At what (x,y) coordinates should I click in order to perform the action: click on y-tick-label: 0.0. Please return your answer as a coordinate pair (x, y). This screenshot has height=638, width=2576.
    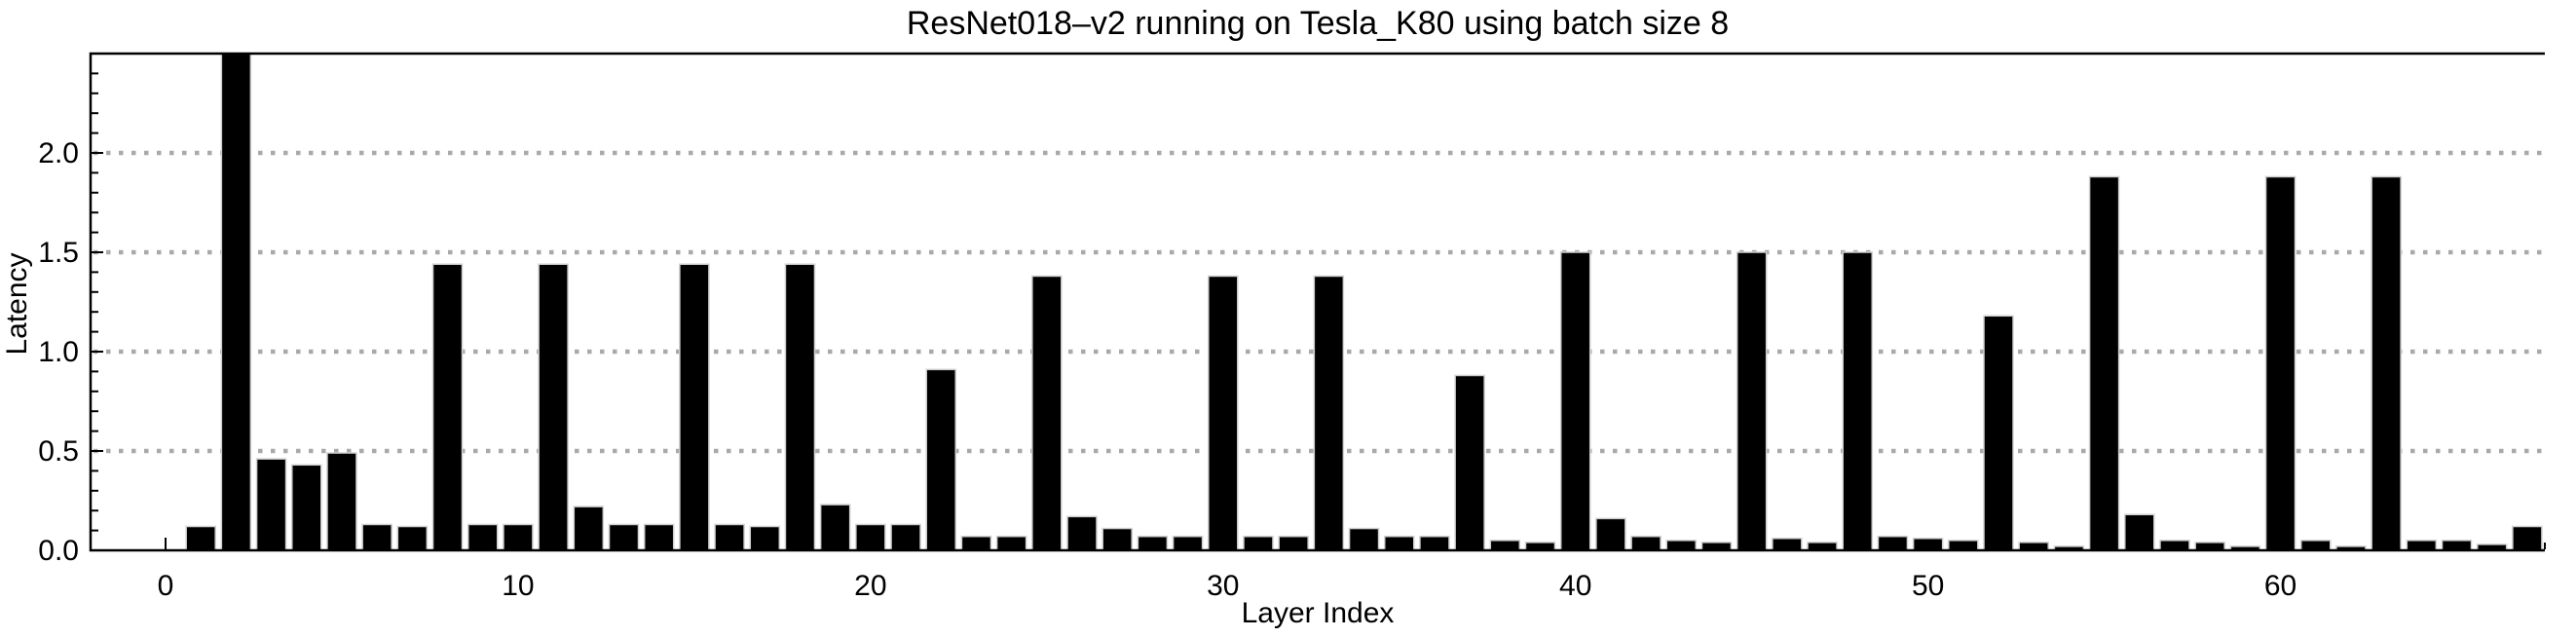
    Looking at the image, I should click on (58, 551).